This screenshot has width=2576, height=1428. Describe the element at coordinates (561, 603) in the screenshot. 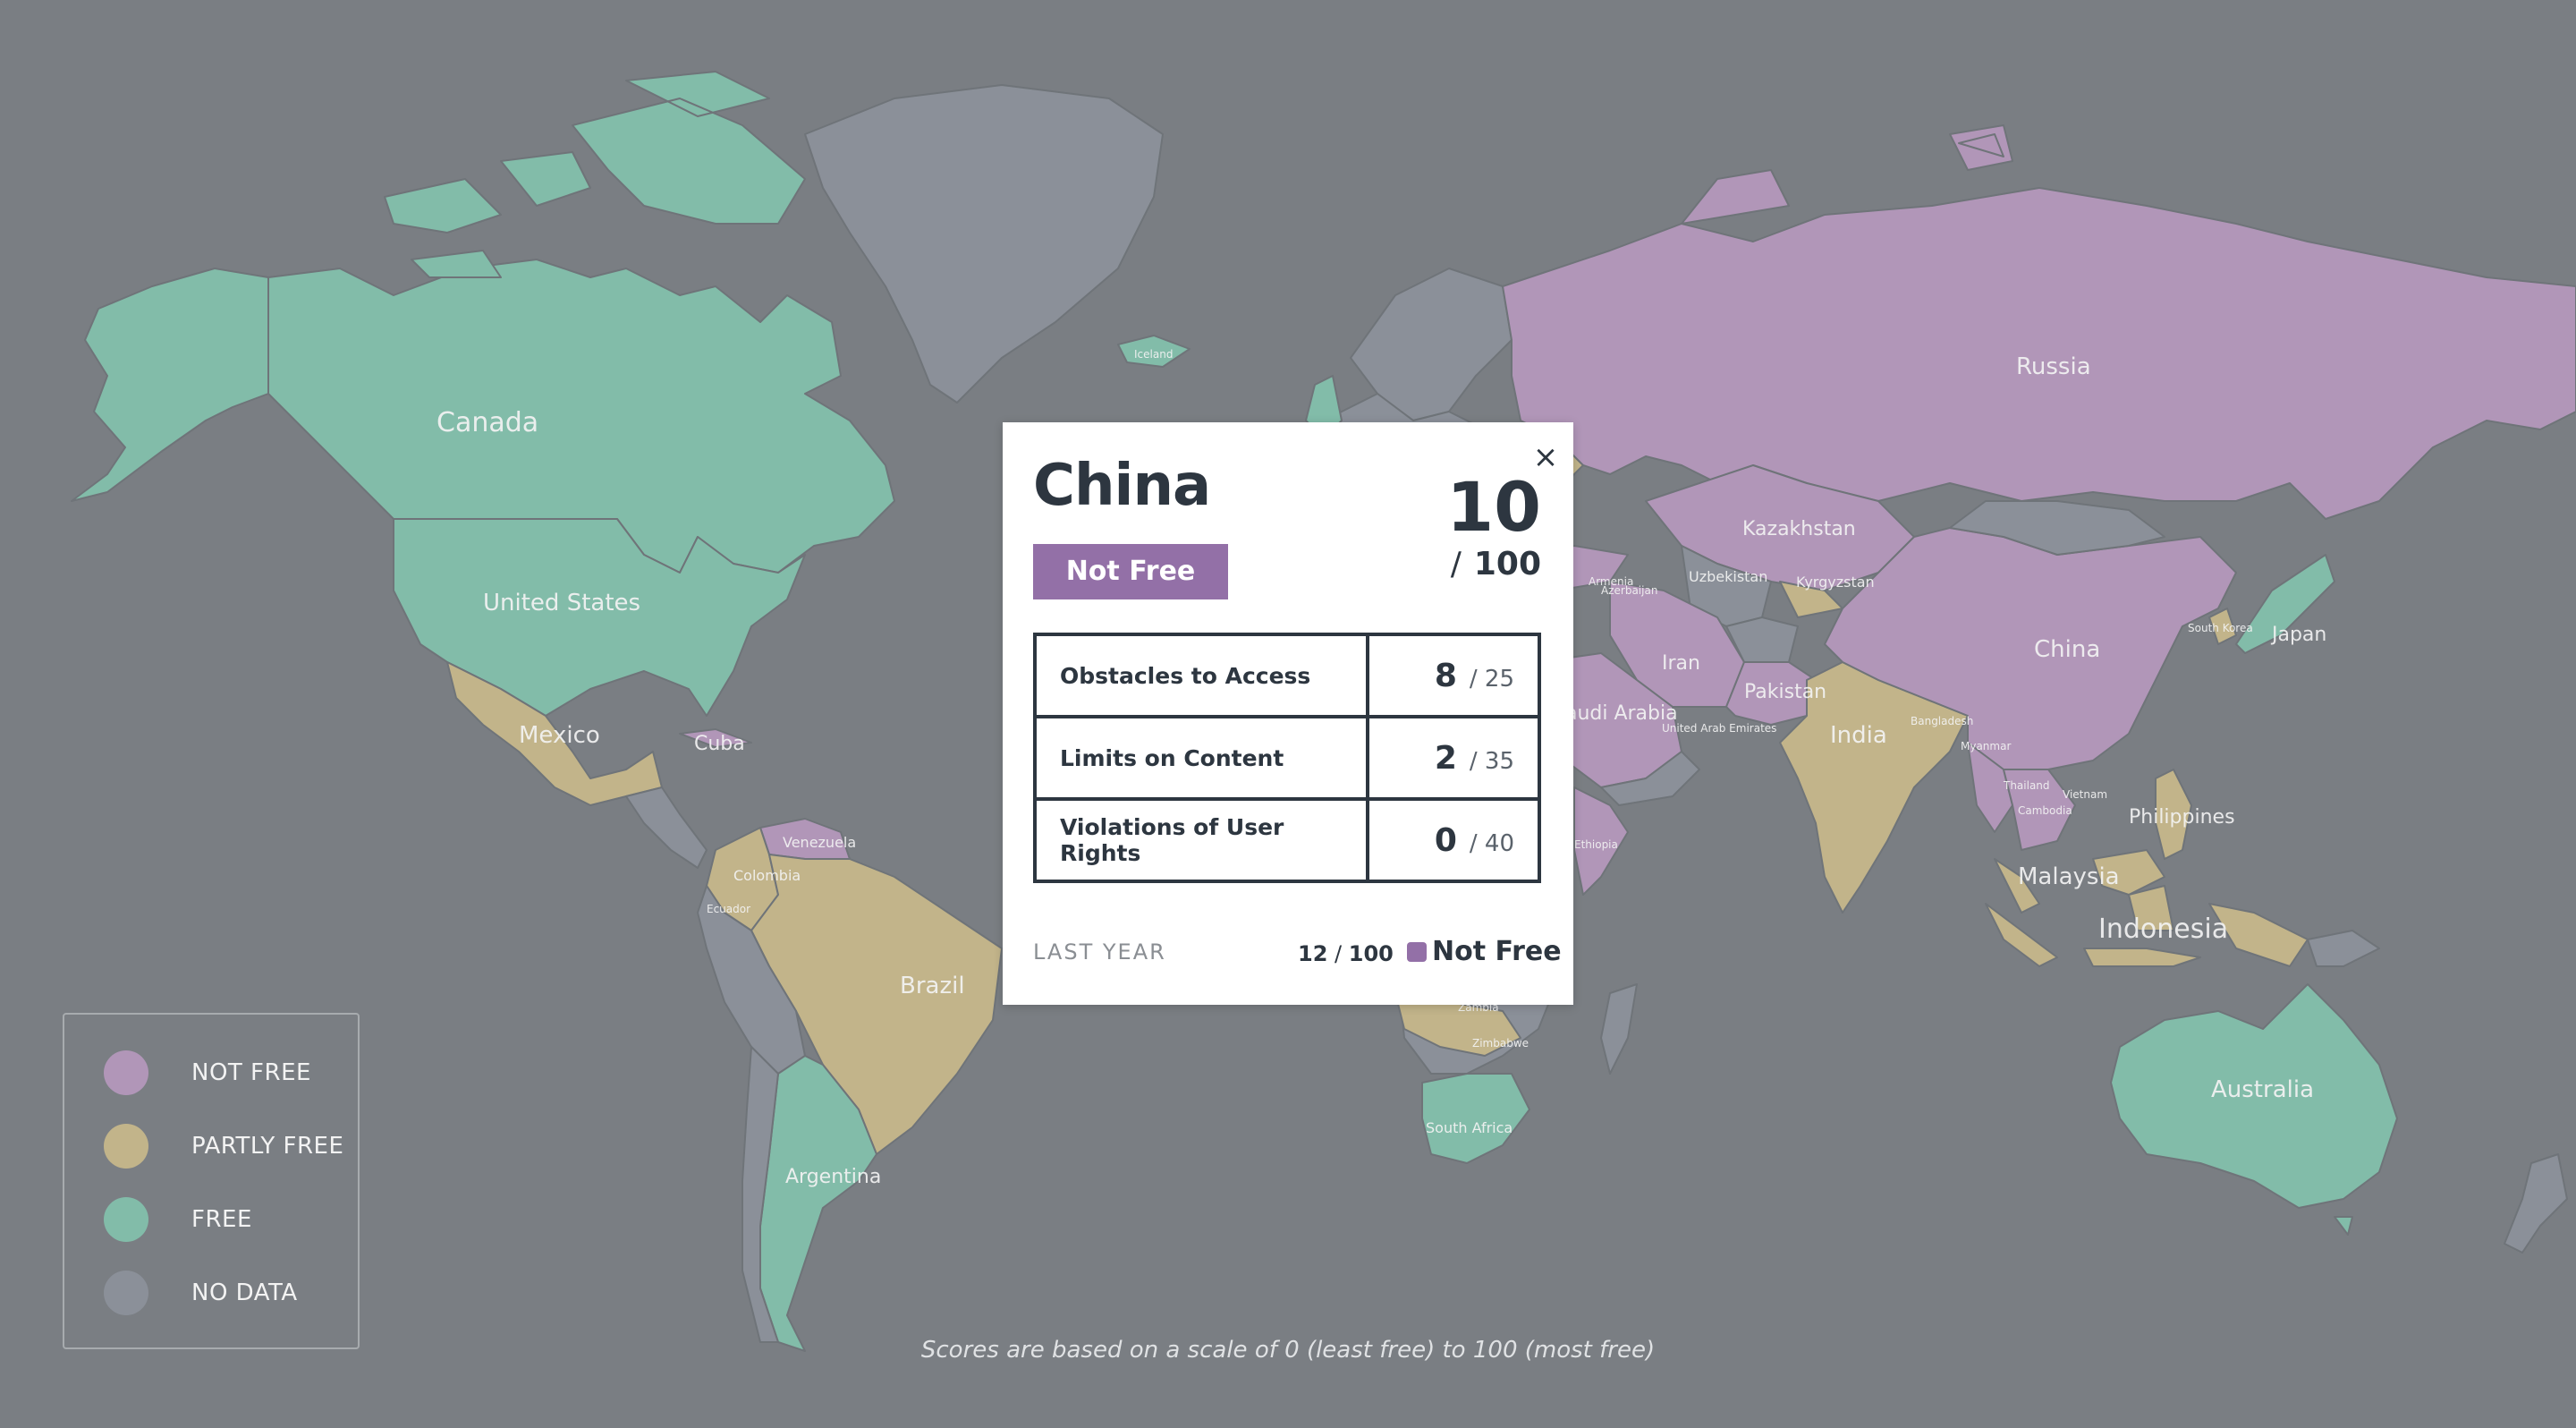

I see `map-label-united-states: United States` at that location.